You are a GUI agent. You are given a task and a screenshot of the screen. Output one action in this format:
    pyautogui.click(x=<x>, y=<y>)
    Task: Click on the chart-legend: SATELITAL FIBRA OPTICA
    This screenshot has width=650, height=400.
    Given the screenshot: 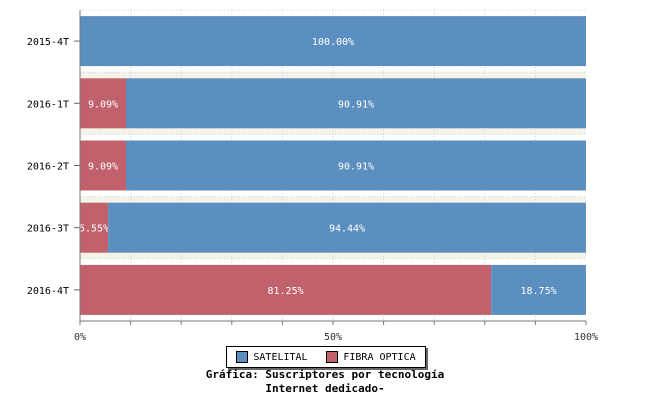 What is the action you would take?
    pyautogui.click(x=326, y=357)
    